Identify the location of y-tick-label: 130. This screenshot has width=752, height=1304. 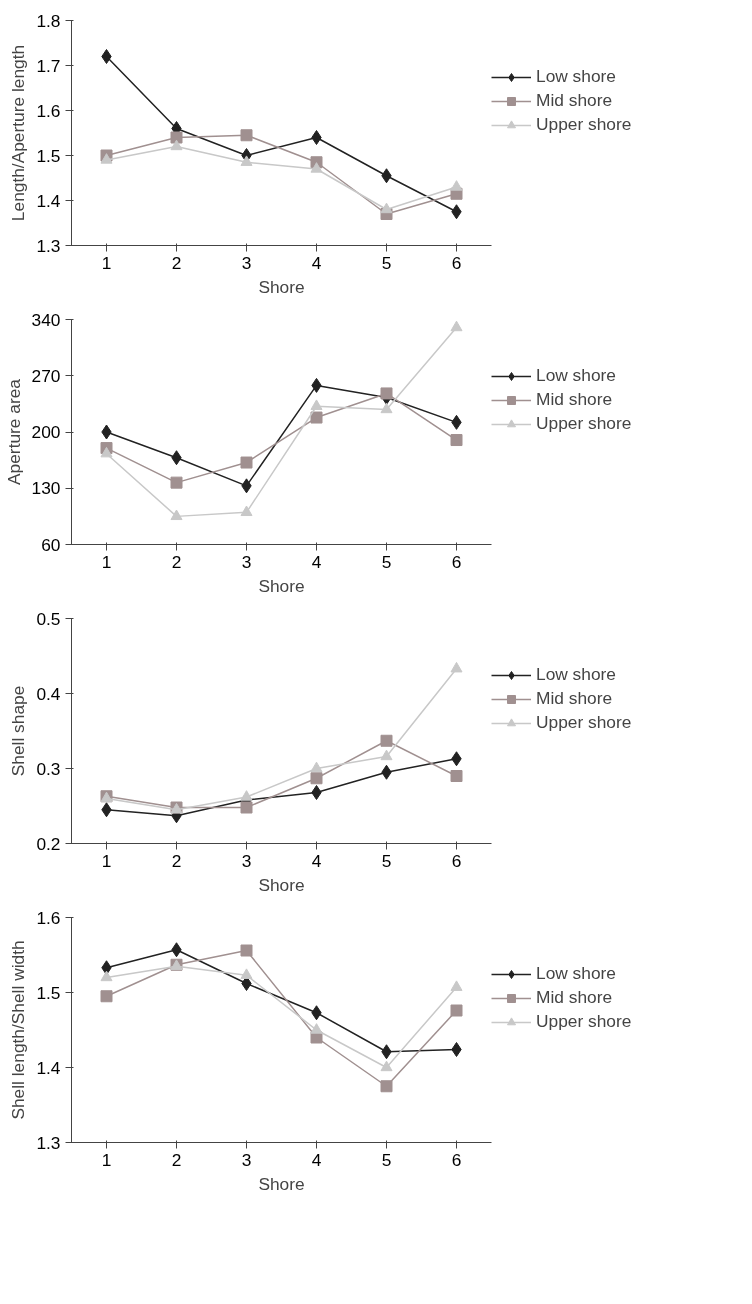
(46, 488).